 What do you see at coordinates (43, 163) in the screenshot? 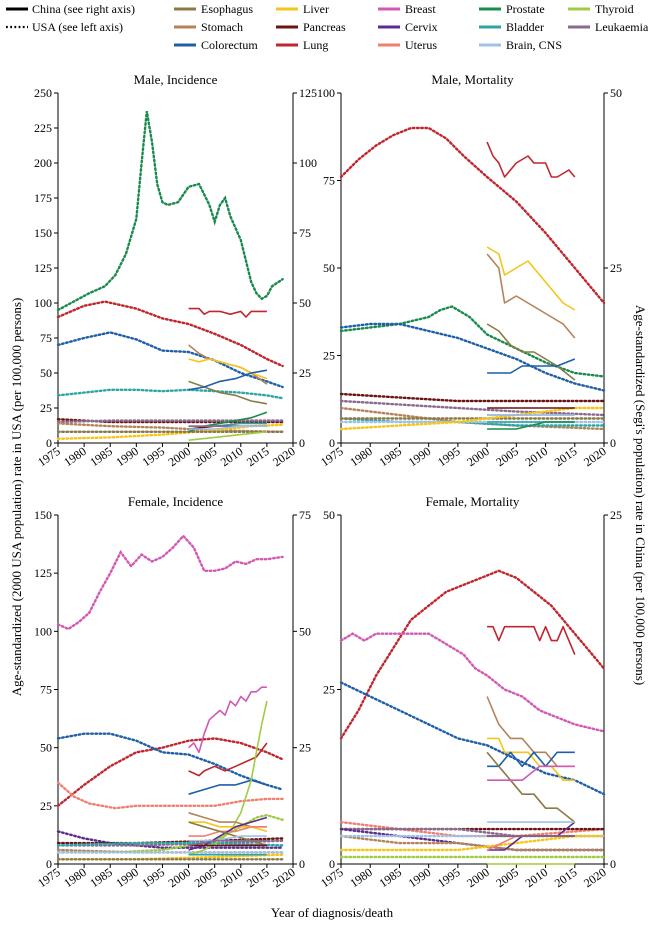
I see `y-tick-label-left: 200` at bounding box center [43, 163].